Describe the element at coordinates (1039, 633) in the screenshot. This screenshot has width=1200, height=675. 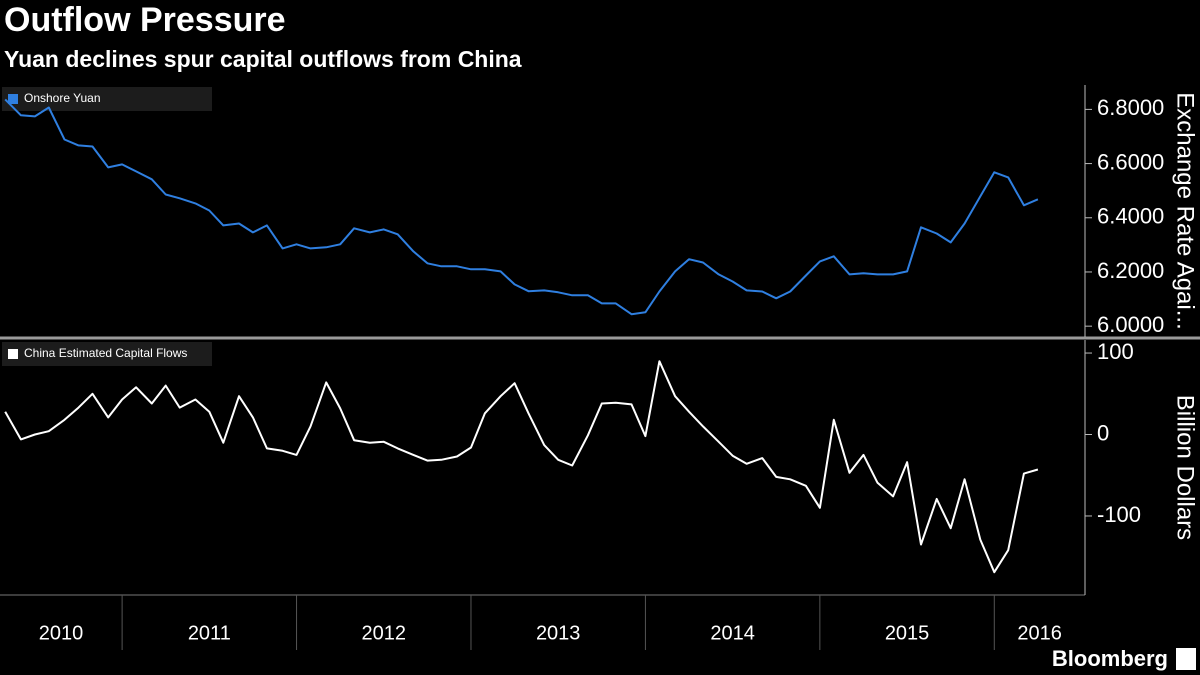
I see `x-tick-label: 2016` at that location.